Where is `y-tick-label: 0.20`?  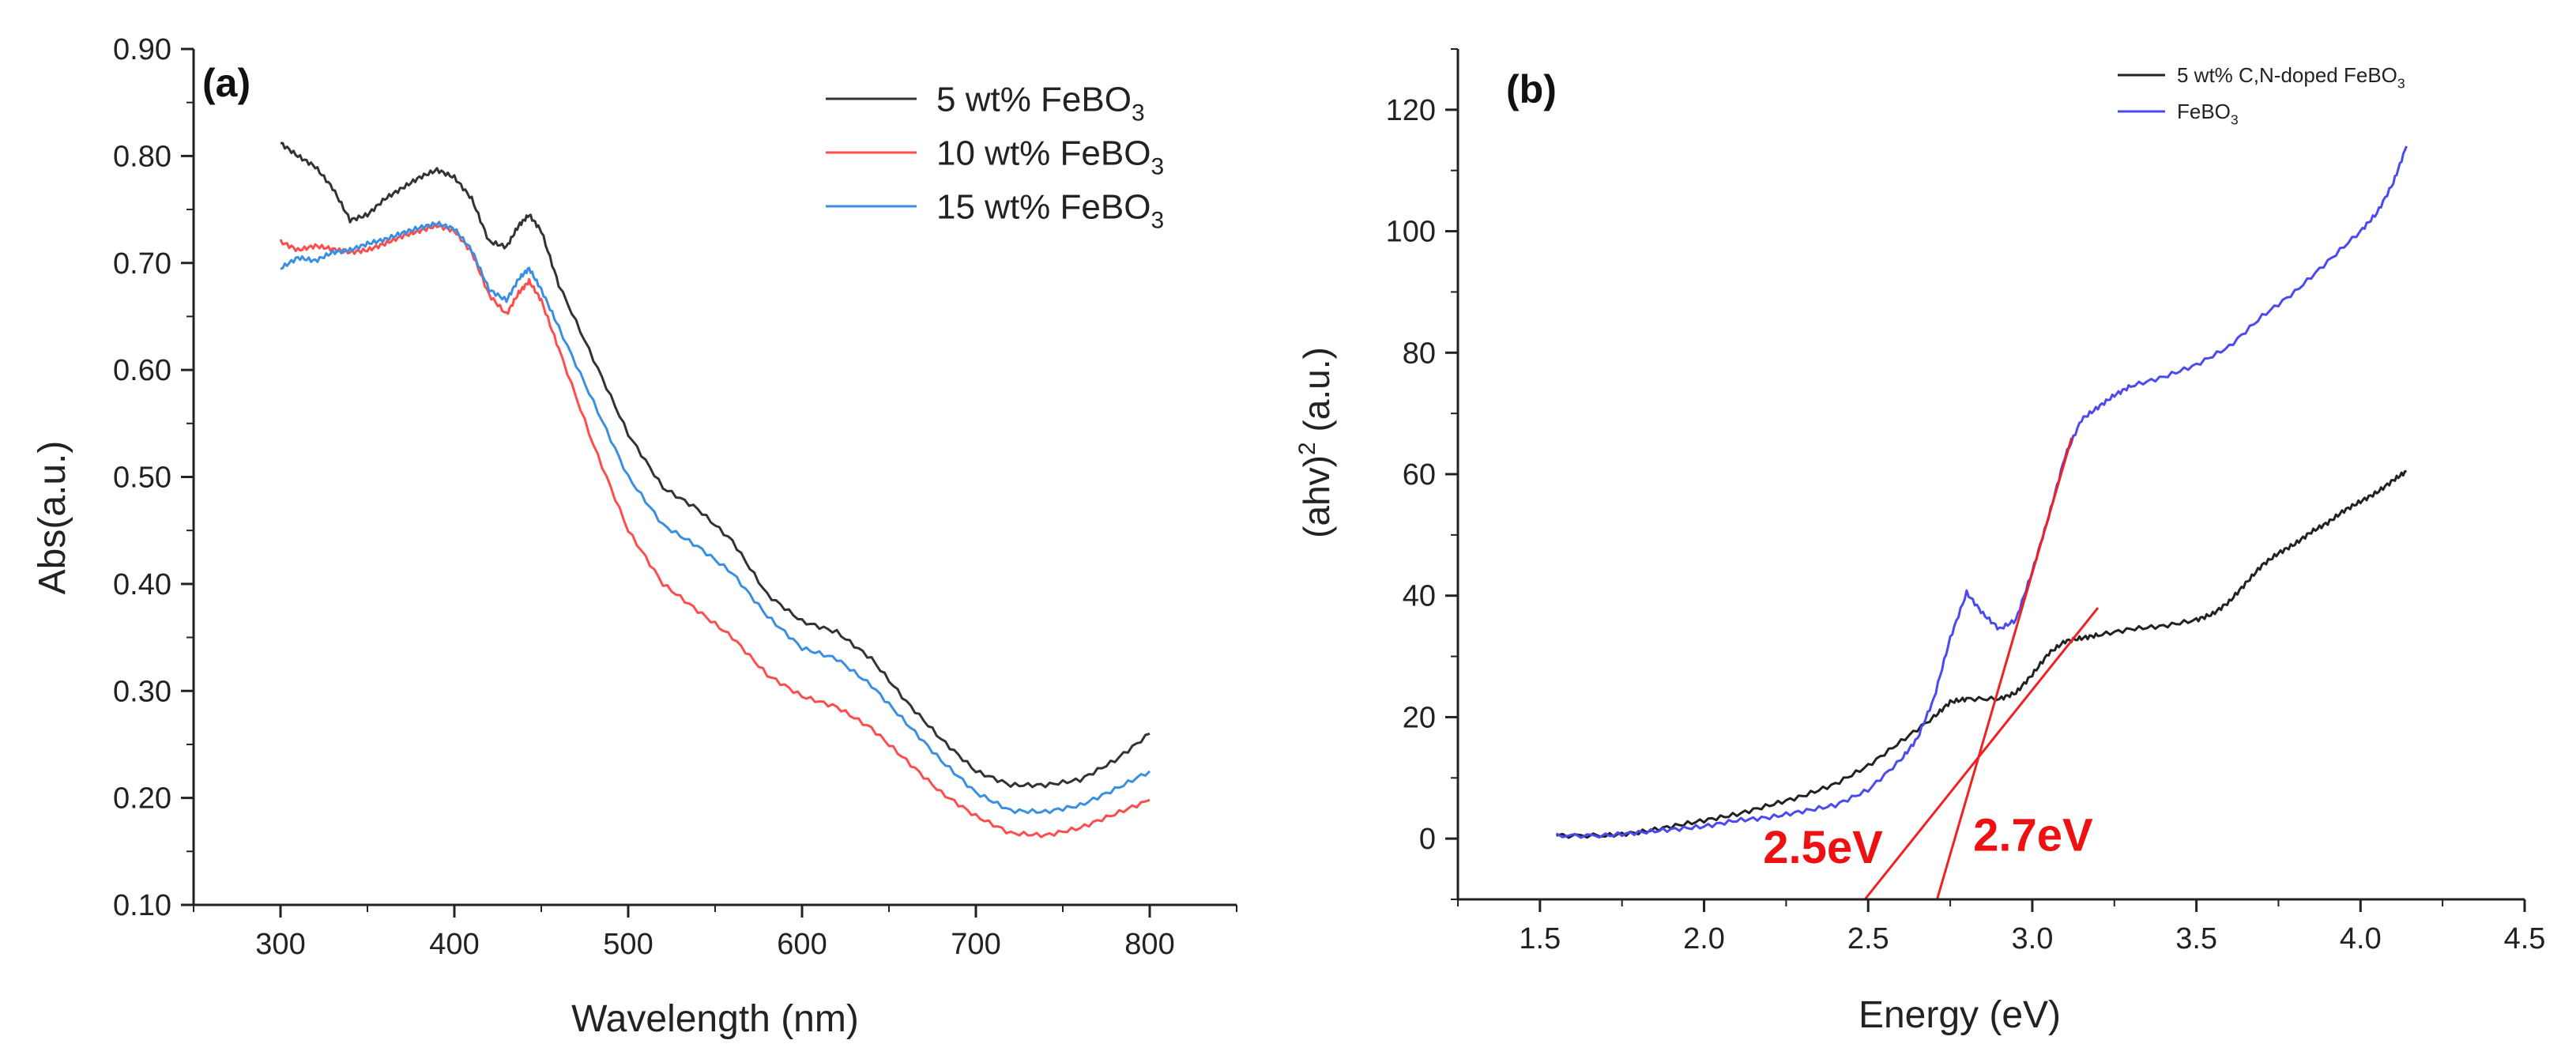 y-tick-label: 0.20 is located at coordinates (142, 799).